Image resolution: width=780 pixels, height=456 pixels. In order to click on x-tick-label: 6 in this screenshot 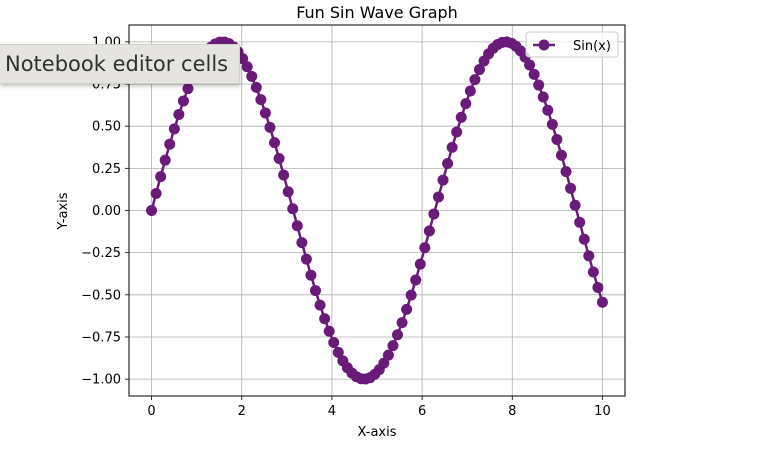, I will do `click(422, 411)`.